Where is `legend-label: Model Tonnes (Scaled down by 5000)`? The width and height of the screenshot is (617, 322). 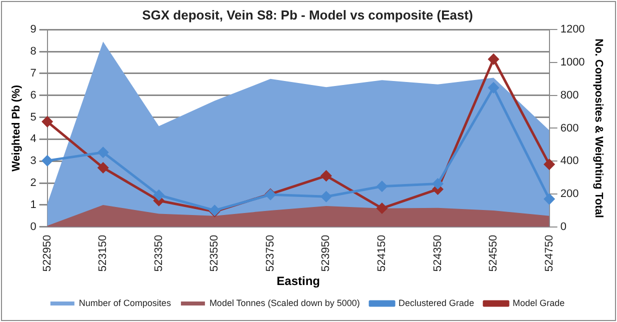 legend-label: Model Tonnes (Scaled down by 5000) is located at coordinates (284, 303).